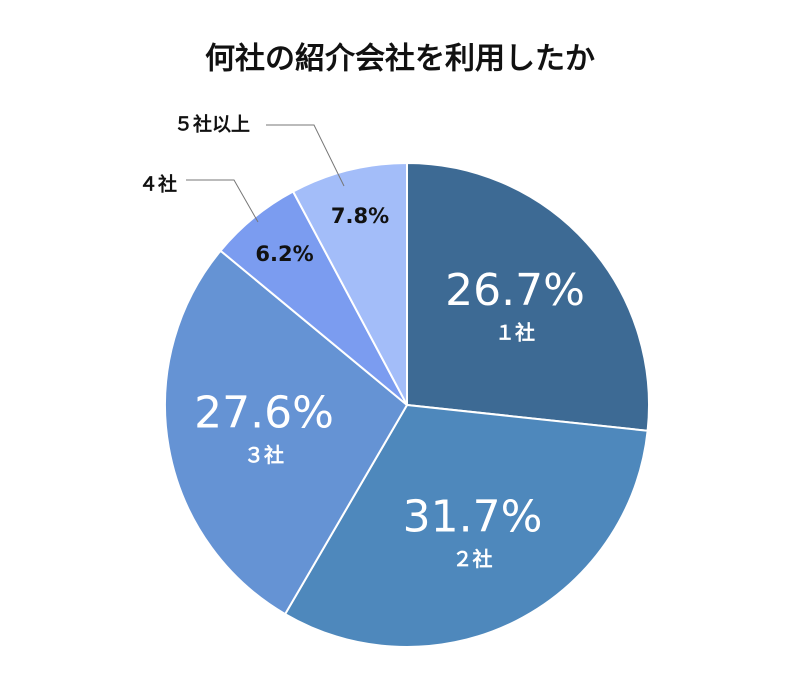 The image size is (801, 683). Describe the element at coordinates (158, 184) in the screenshot. I see `category-label: ４社` at that location.